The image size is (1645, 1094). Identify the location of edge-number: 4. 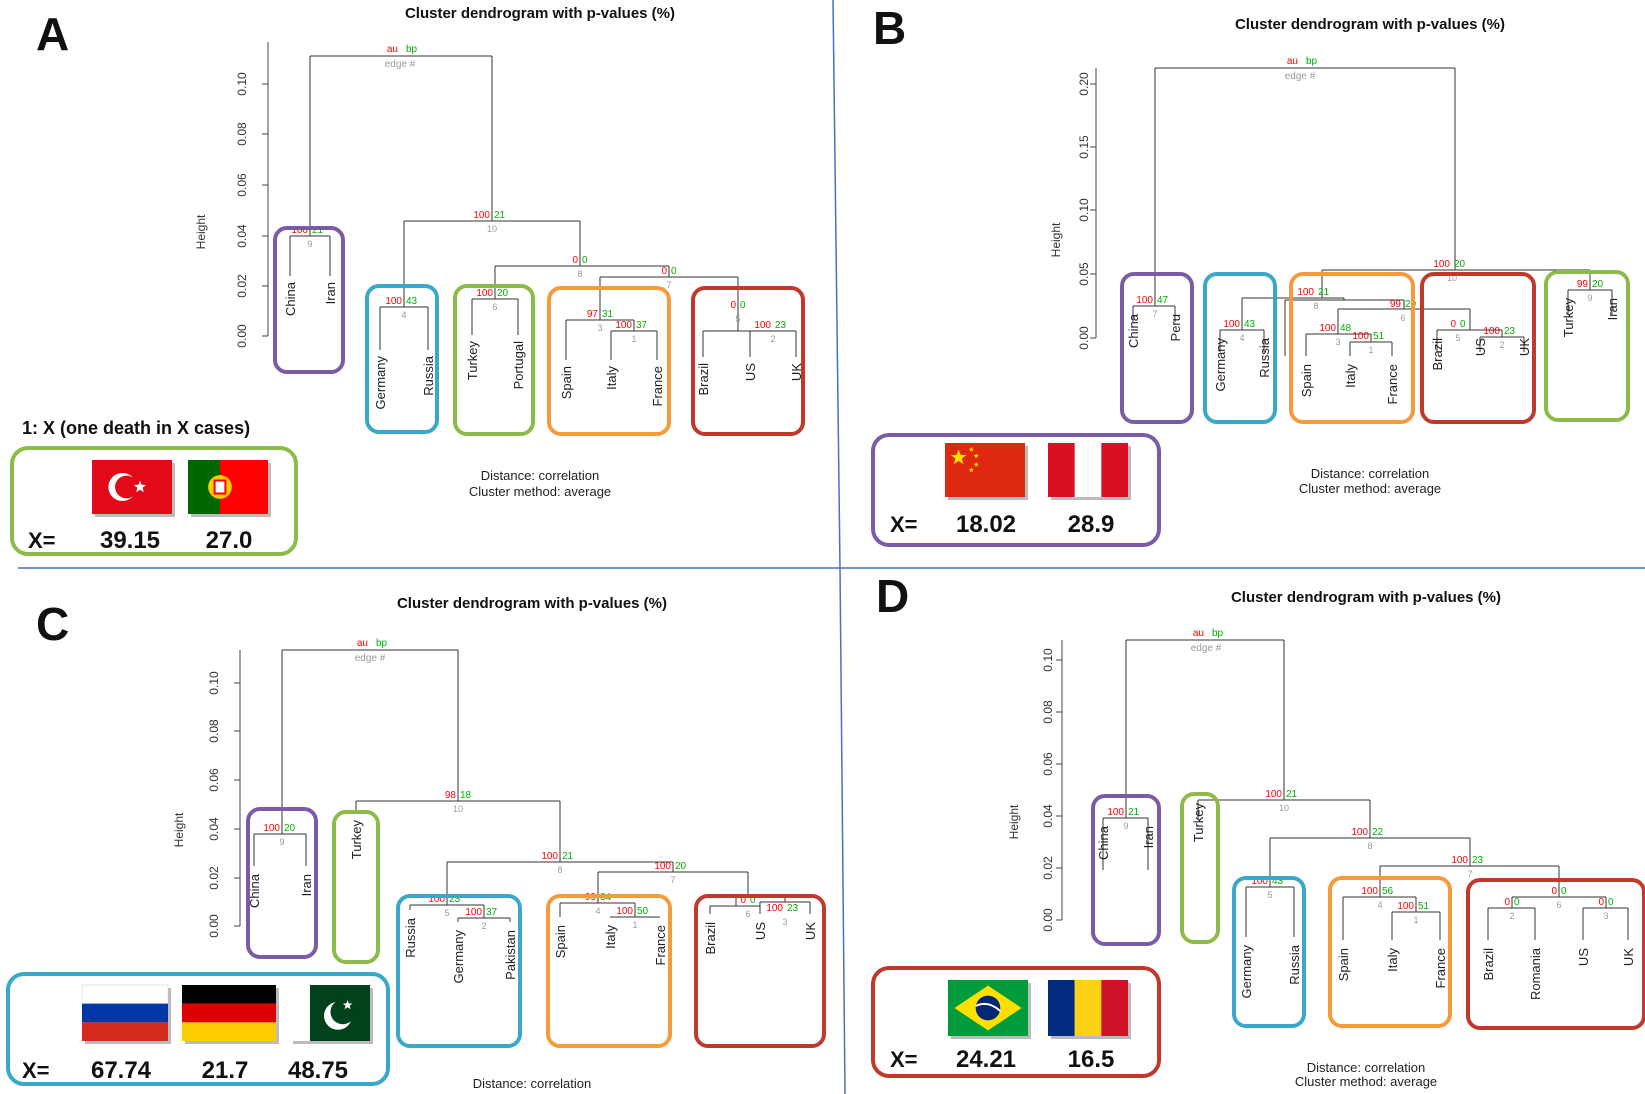
(403, 315).